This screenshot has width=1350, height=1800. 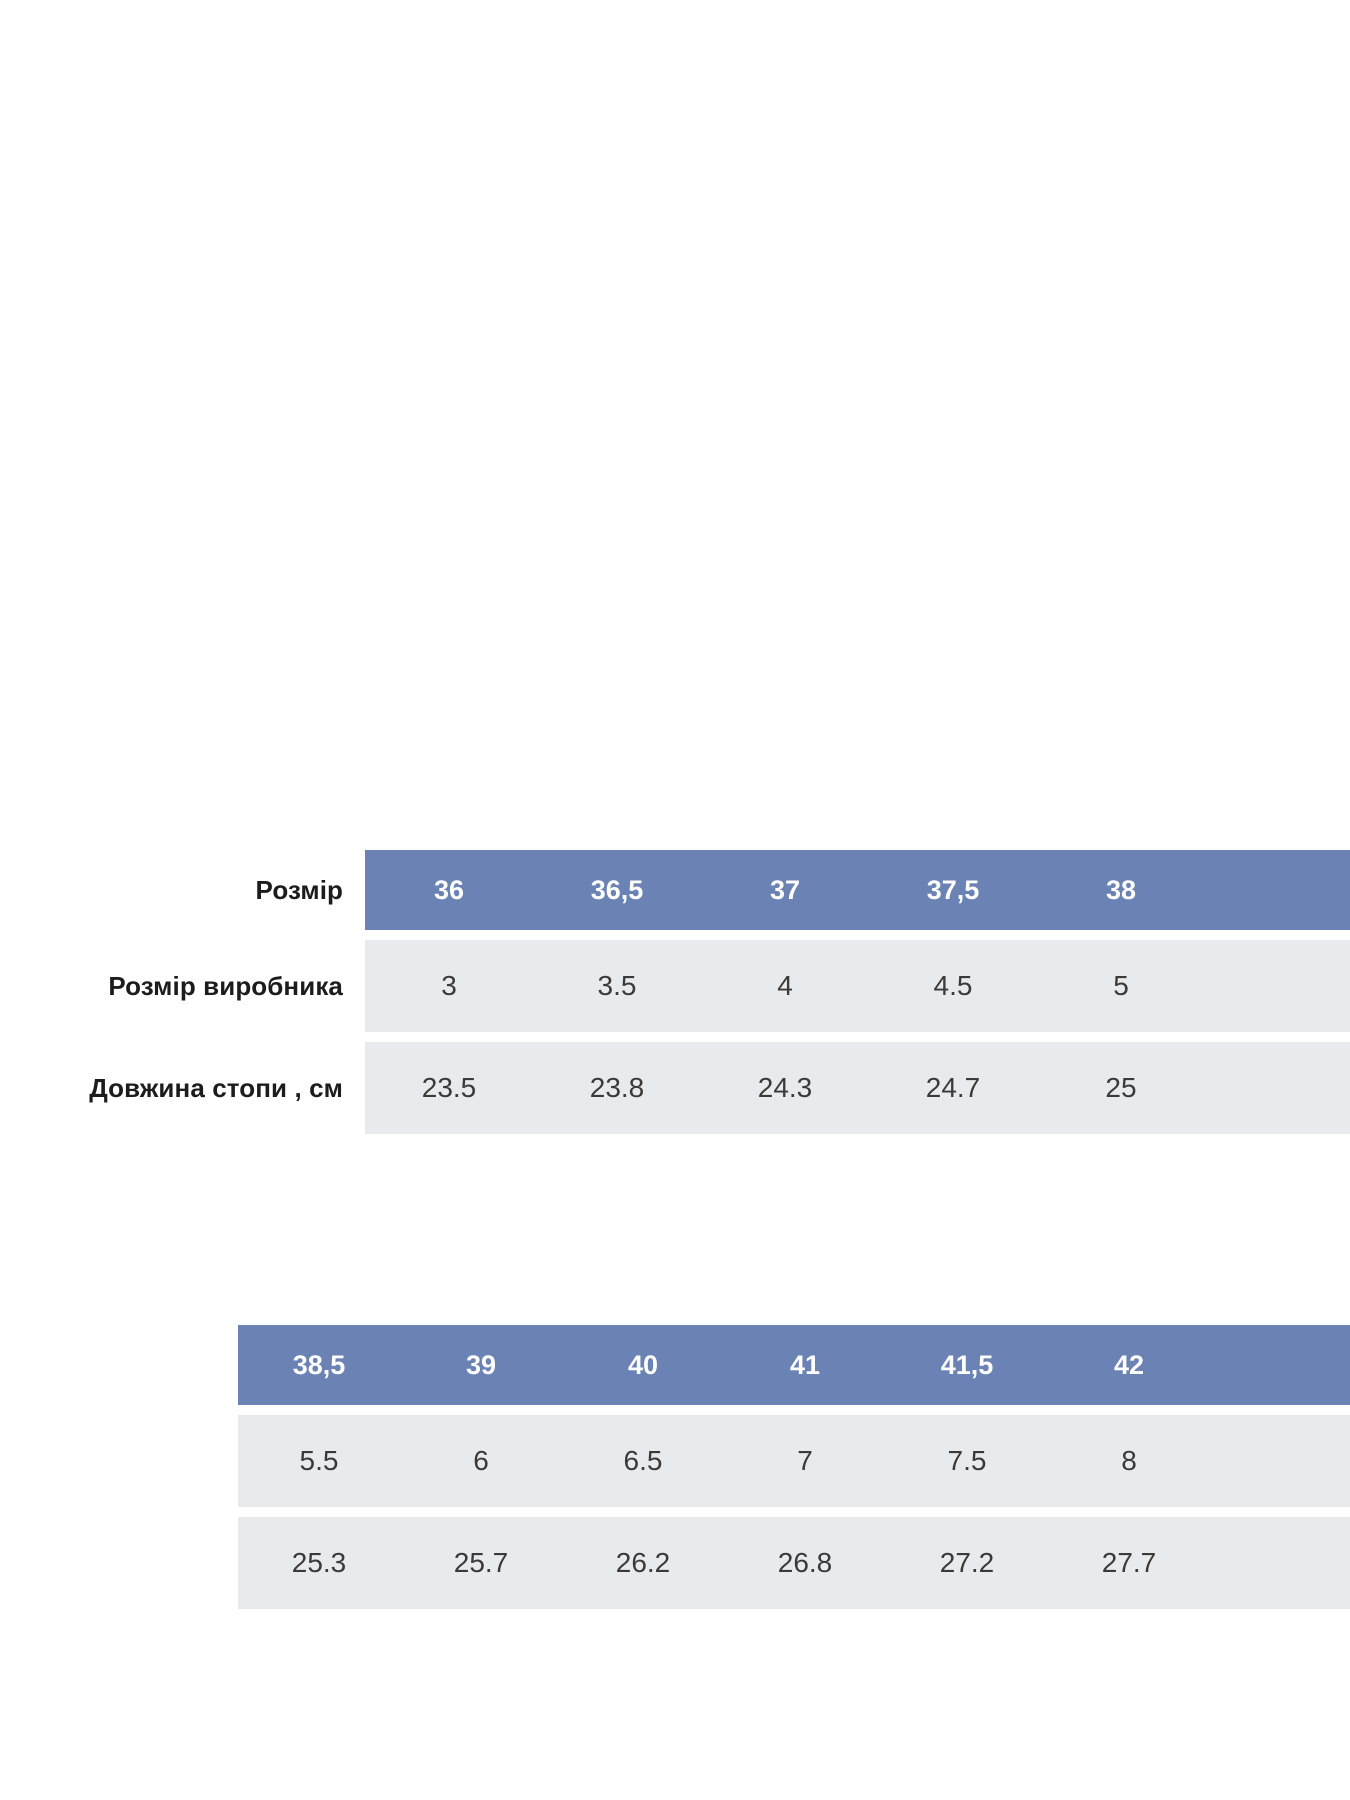 What do you see at coordinates (319, 1563) in the screenshot?
I see `data-cell-foot-length: 25.3` at bounding box center [319, 1563].